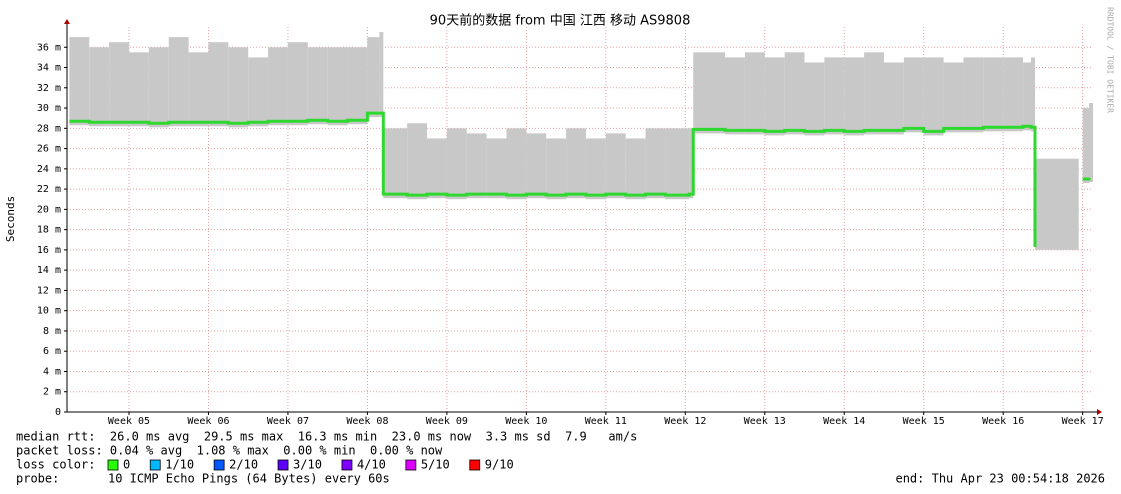  Describe the element at coordinates (435, 465) in the screenshot. I see `loss-name: 5/10` at that location.